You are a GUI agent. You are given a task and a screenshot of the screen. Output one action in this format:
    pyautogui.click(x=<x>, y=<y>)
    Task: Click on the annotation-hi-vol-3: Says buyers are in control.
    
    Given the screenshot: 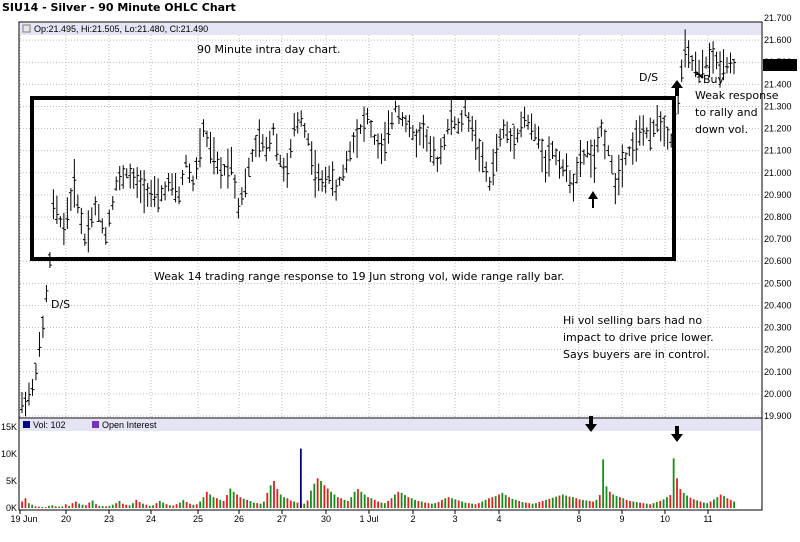 What is the action you would take?
    pyautogui.click(x=636, y=354)
    